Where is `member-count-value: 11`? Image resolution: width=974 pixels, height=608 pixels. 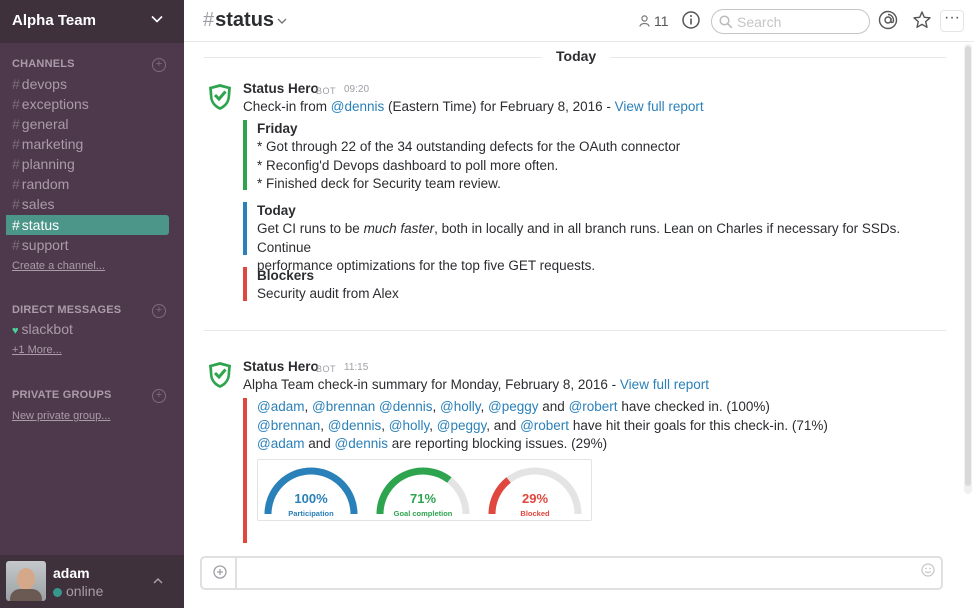 member-count-value: 11 is located at coordinates (661, 21).